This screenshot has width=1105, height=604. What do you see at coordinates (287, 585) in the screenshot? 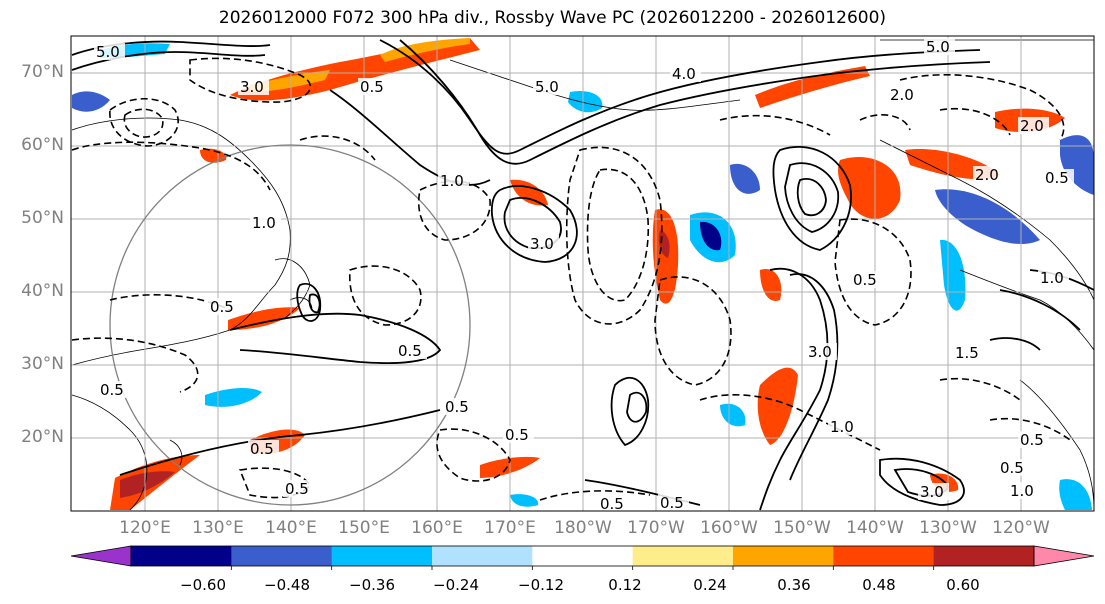
I see `colorbar-tick-label: −0.48` at bounding box center [287, 585].